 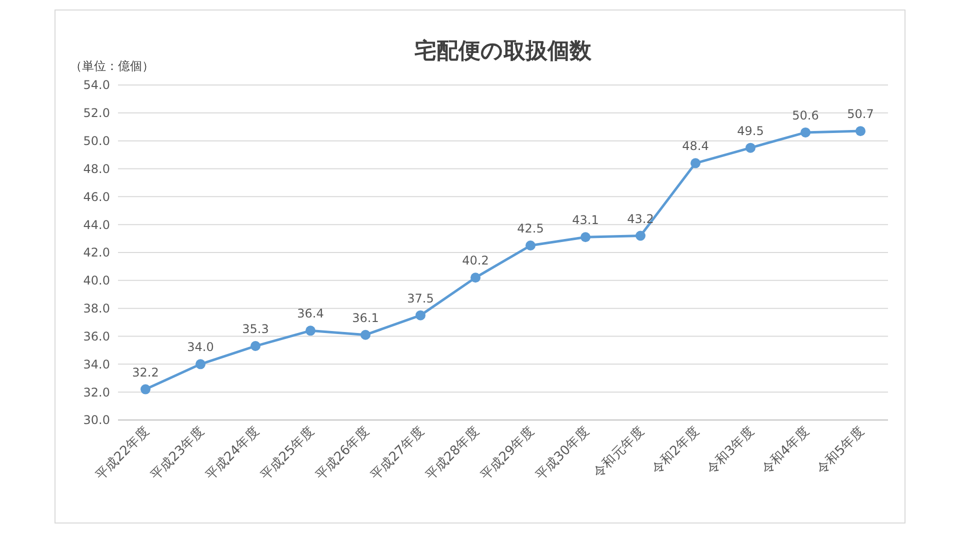 What do you see at coordinates (96, 309) in the screenshot?
I see `y-tick-label: 38.0` at bounding box center [96, 309].